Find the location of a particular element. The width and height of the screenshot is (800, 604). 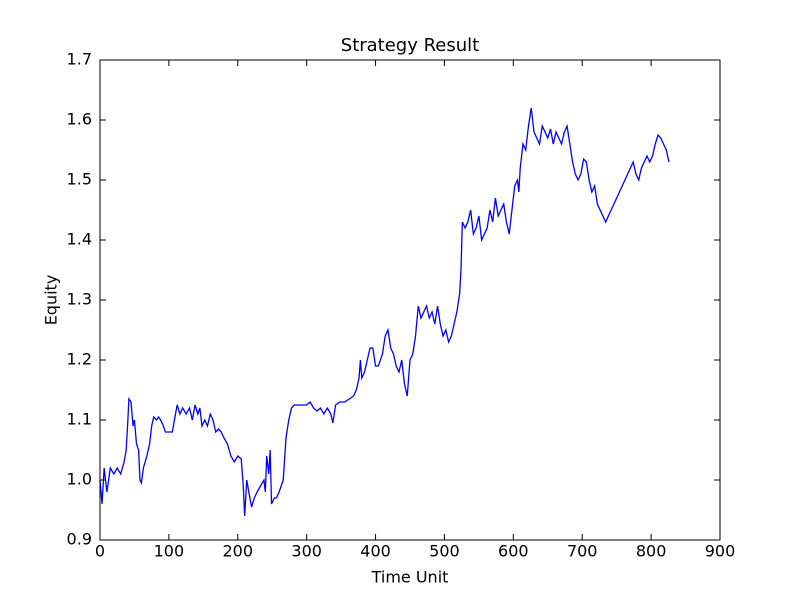

y-tick-label: 1.3 is located at coordinates (79, 299).